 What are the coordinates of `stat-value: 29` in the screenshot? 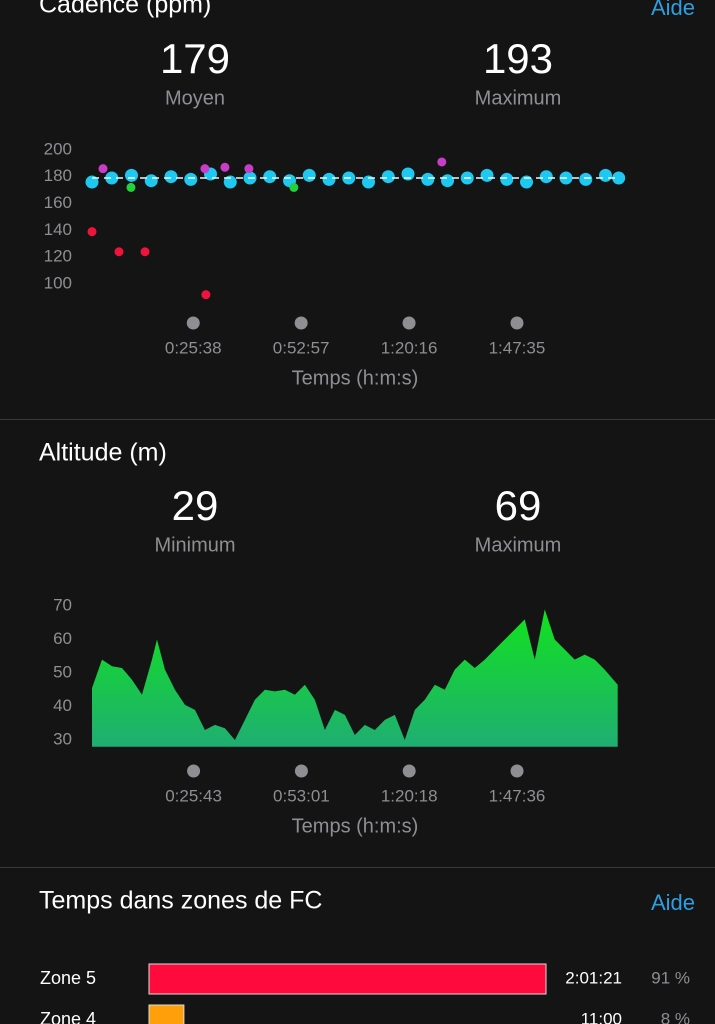 It's located at (195, 505).